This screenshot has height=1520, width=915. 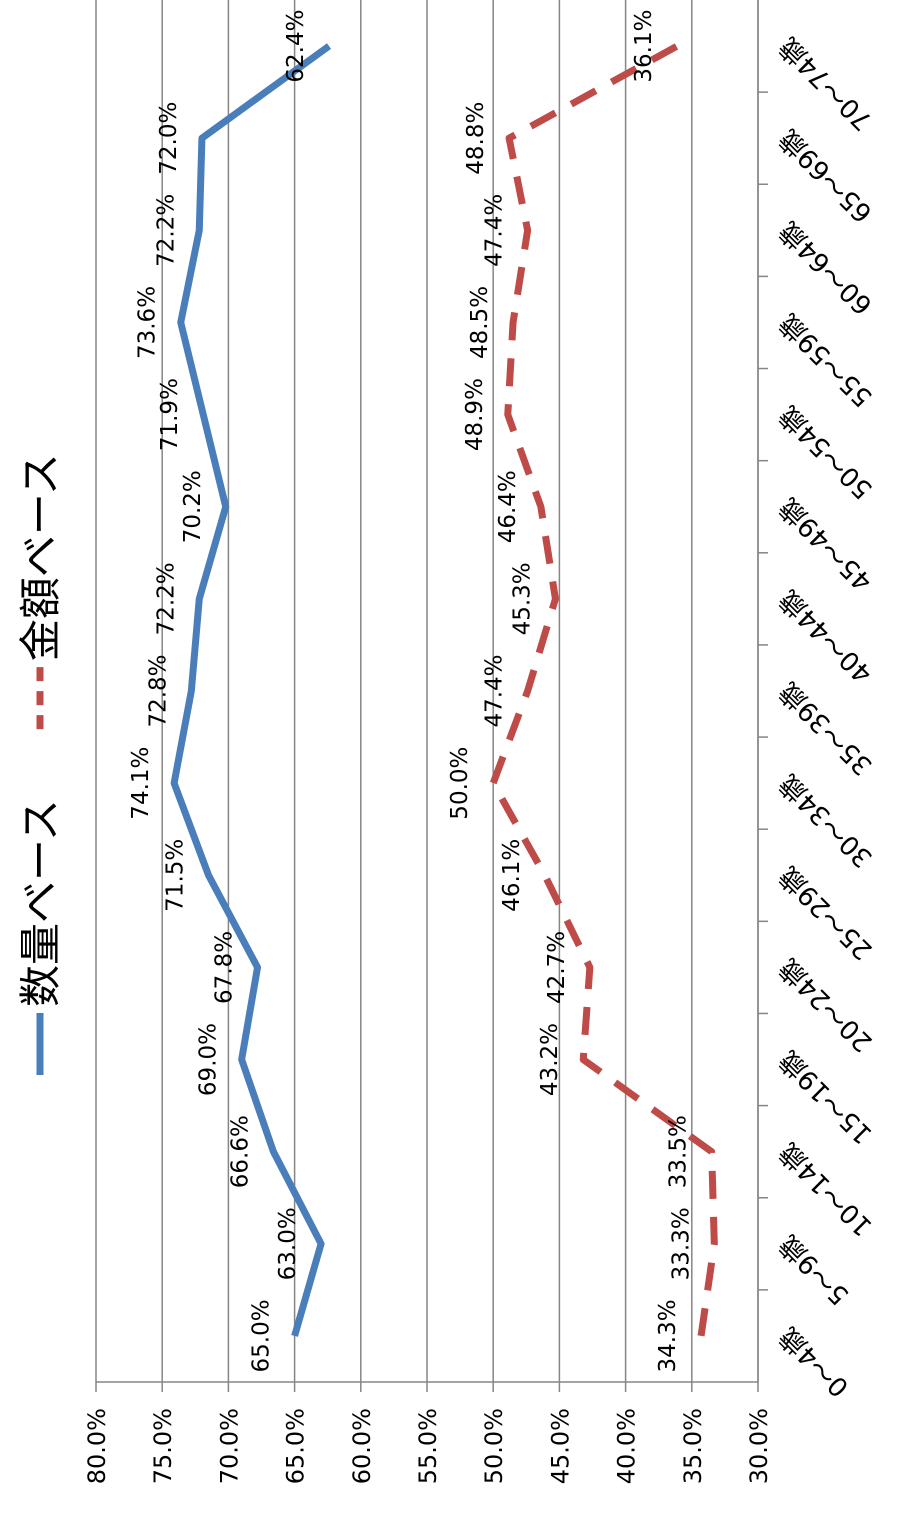 What do you see at coordinates (296, 1446) in the screenshot?
I see `y-tick-label: 65.0%` at bounding box center [296, 1446].